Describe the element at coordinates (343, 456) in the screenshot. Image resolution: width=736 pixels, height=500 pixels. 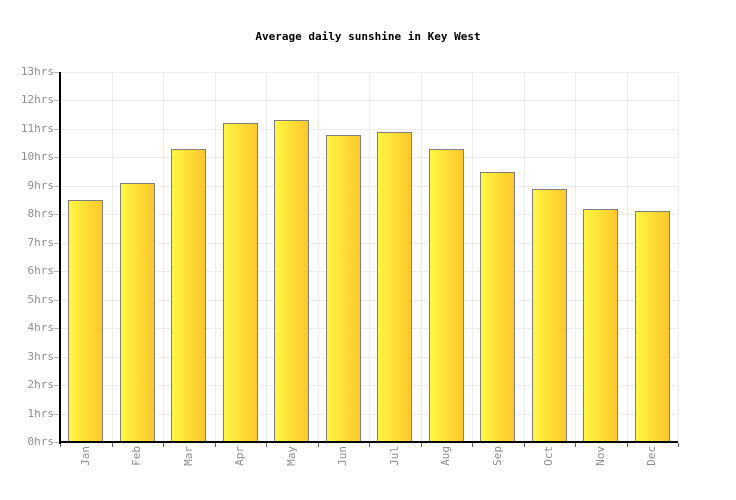
I see `x-axis-label-jun: Jun` at that location.